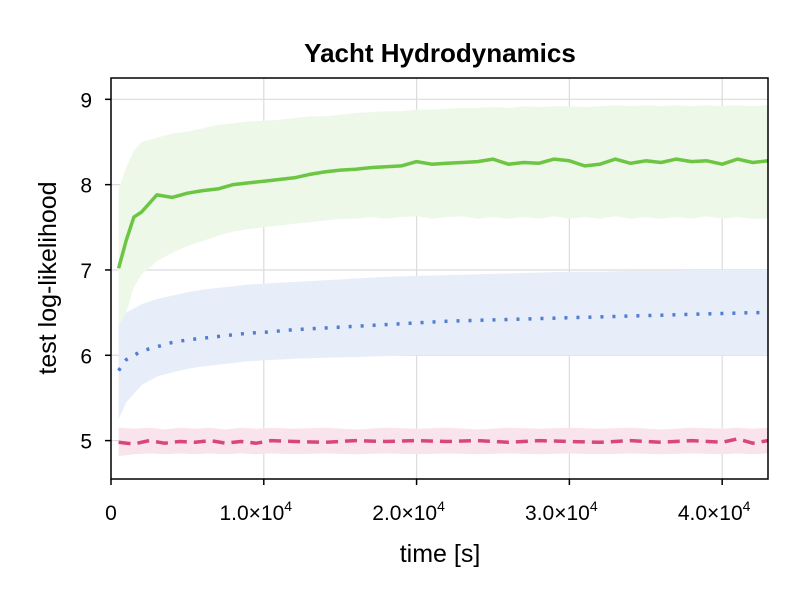  I want to click on chart-title: Yacht Hydrodynamics, so click(440, 53).